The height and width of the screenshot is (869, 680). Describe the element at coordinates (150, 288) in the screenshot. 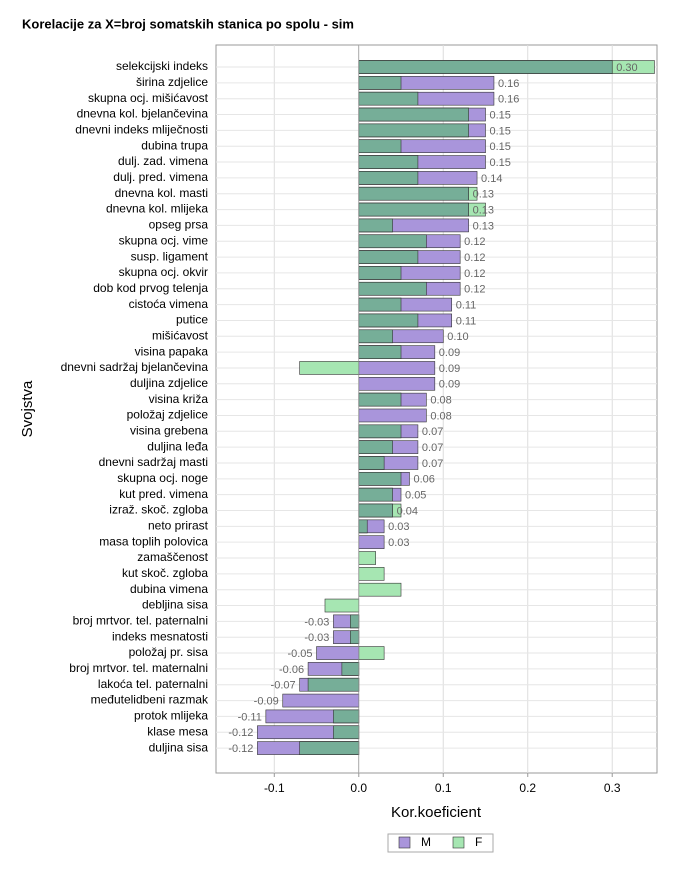

I see `y-tick-label: dob kod prvog telenja` at that location.